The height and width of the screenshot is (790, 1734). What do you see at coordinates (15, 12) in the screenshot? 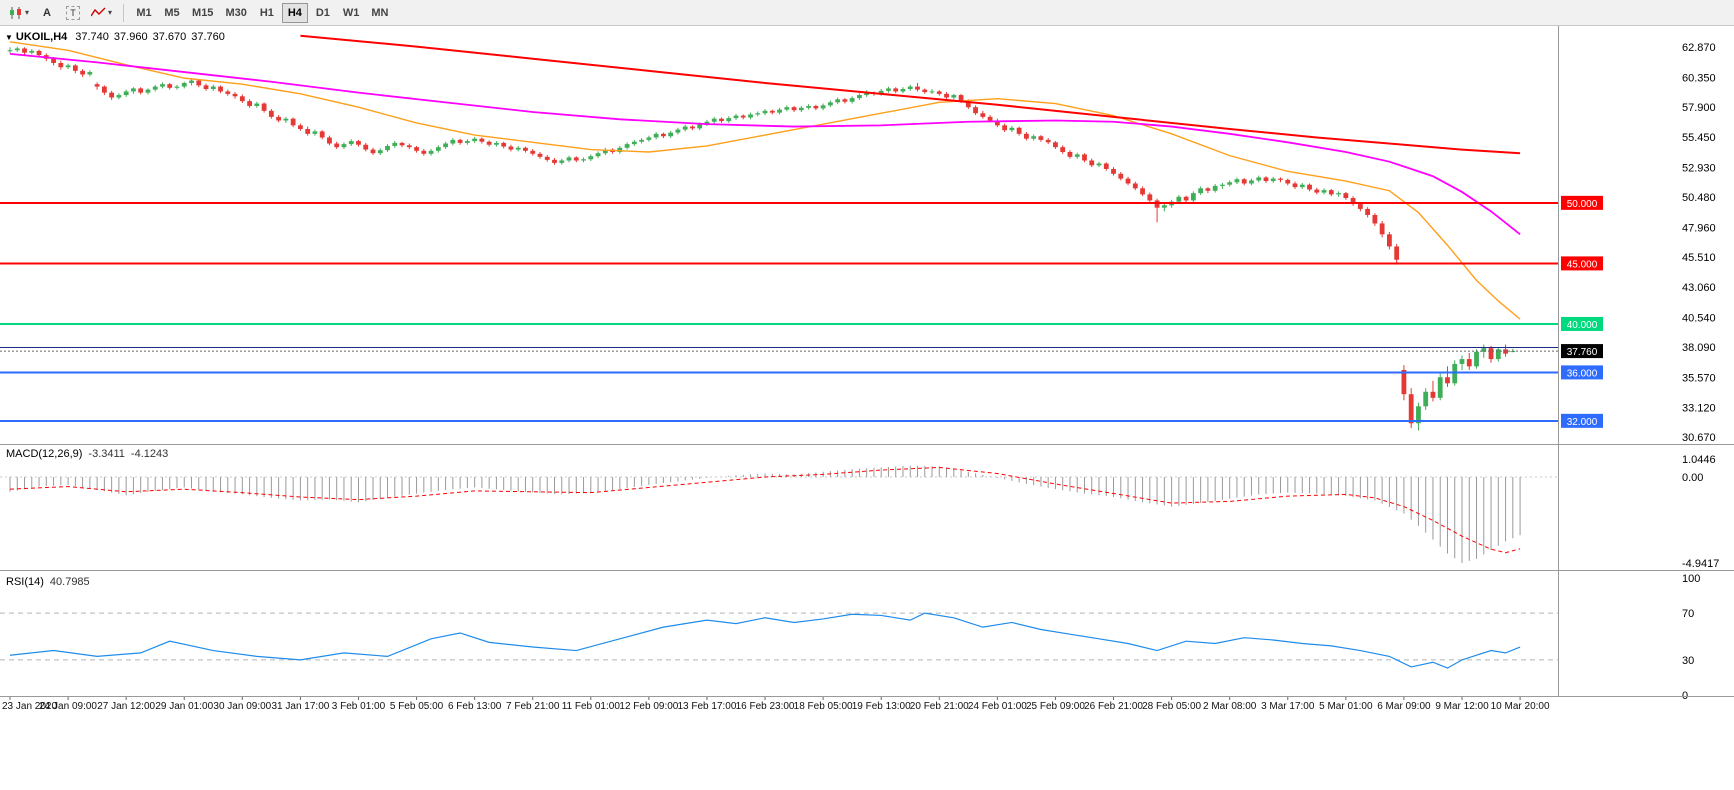
I see `candlestick-chart-icon` at bounding box center [15, 12].